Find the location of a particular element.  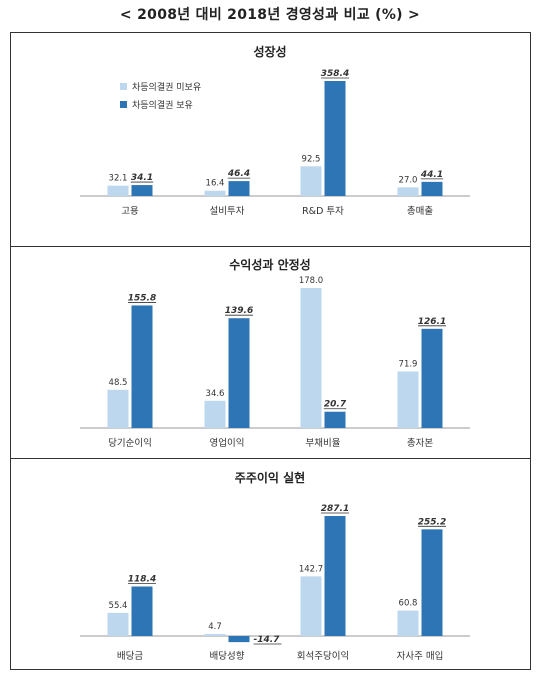

data-label: 126.1 is located at coordinates (432, 322).